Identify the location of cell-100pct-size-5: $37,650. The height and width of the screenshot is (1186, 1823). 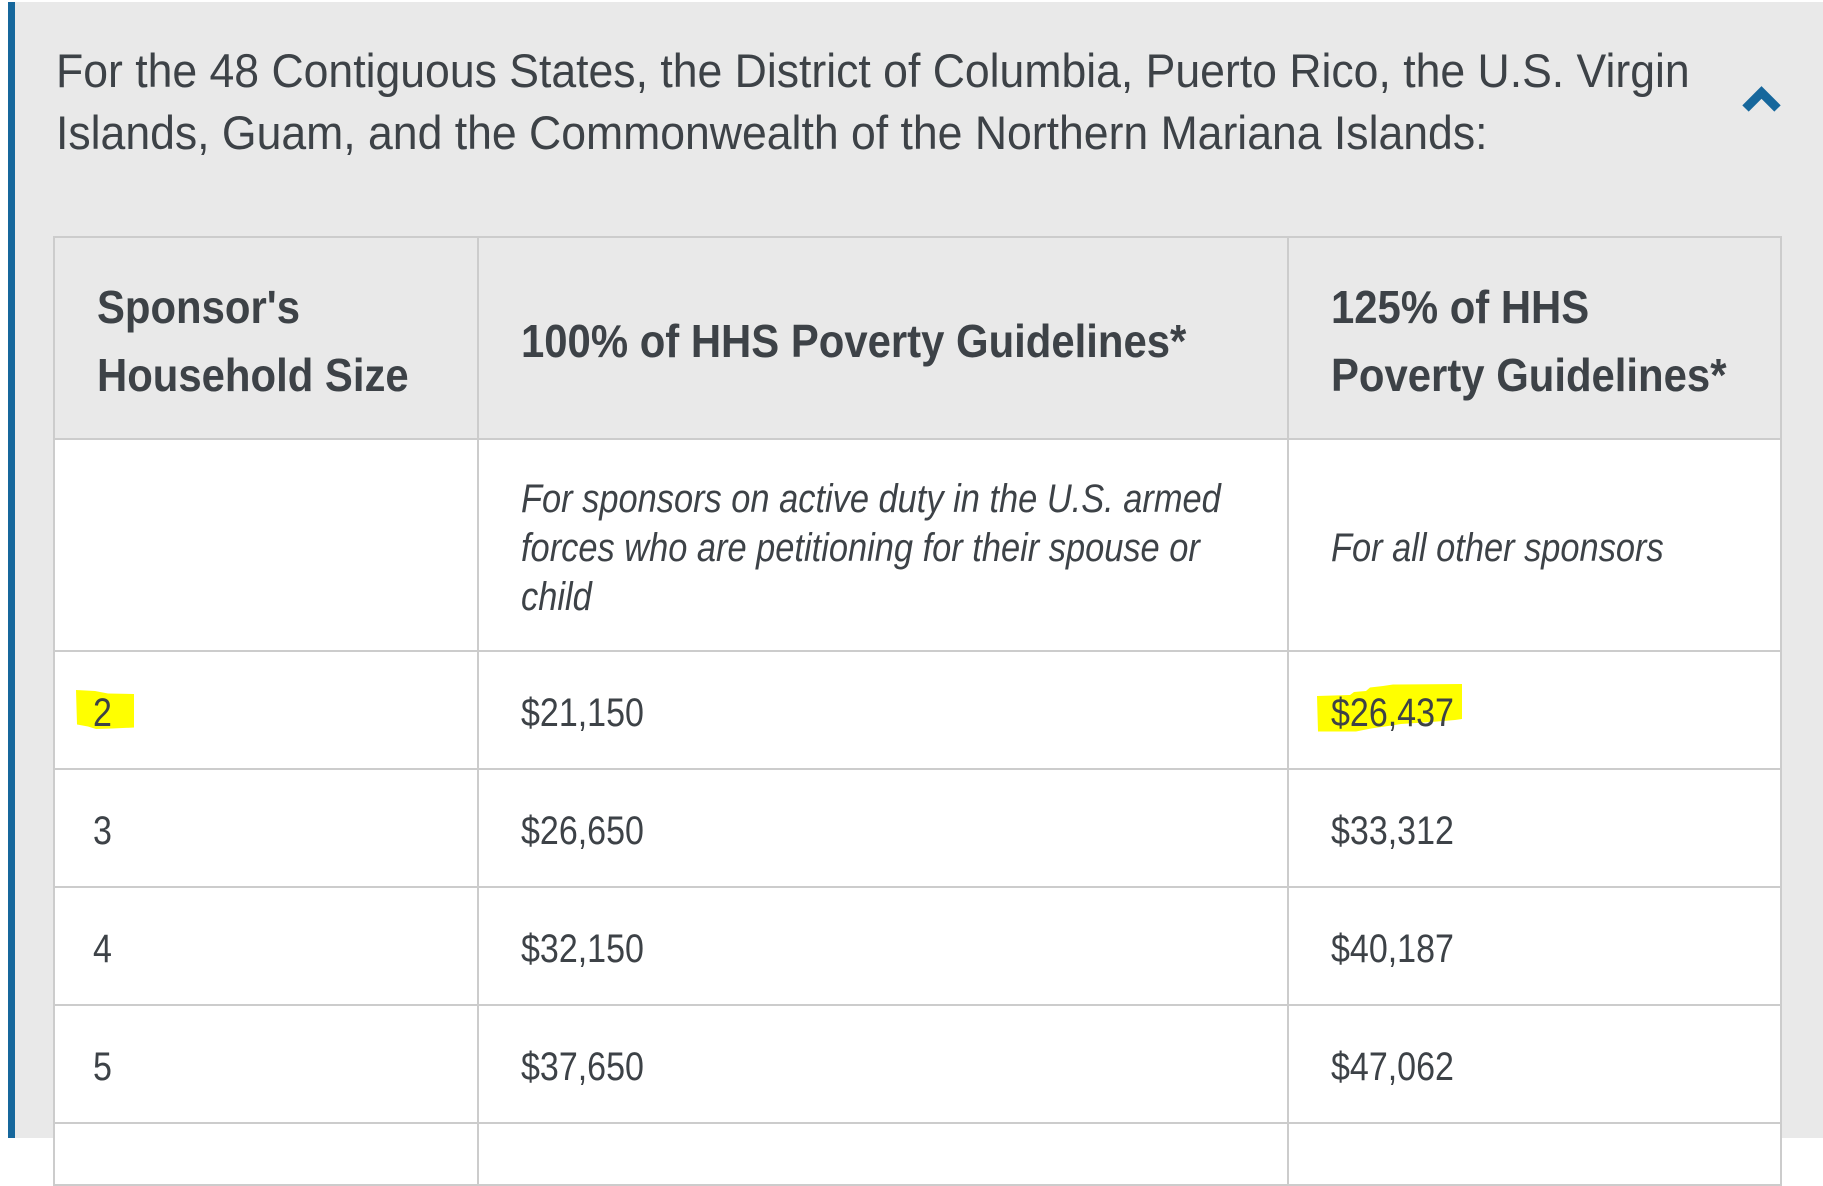
(883, 1064).